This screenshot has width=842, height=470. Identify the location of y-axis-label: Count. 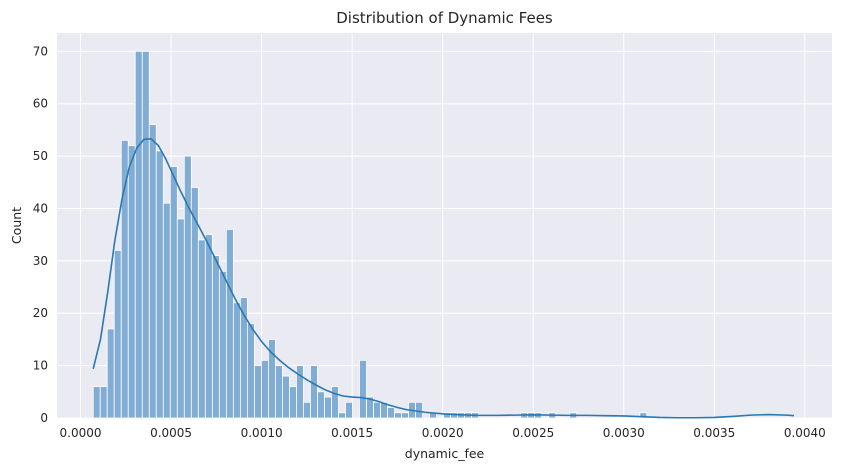
(16, 225).